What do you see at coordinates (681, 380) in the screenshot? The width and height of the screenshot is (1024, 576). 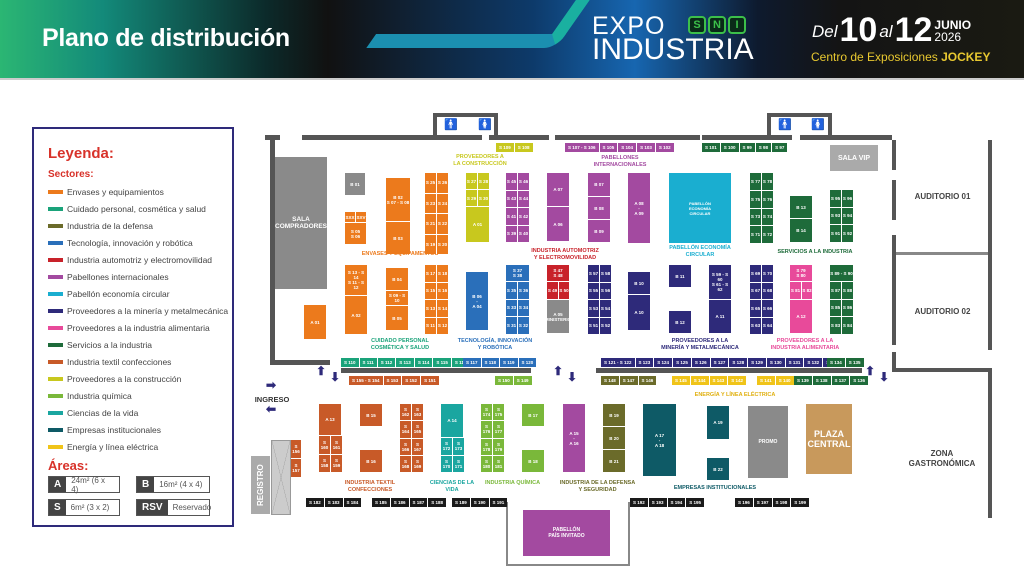 I see `booth: S 145` at bounding box center [681, 380].